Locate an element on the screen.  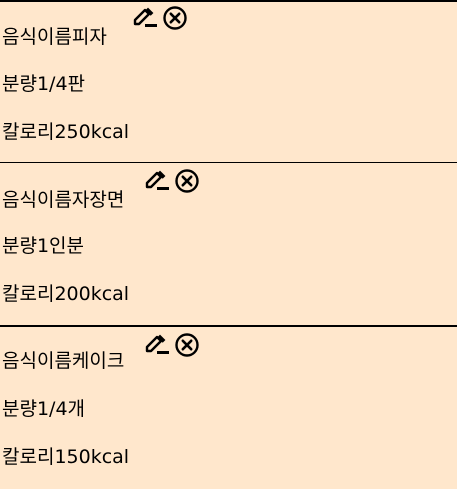
food-name-row: 음식이름피자 is located at coordinates (54, 37).